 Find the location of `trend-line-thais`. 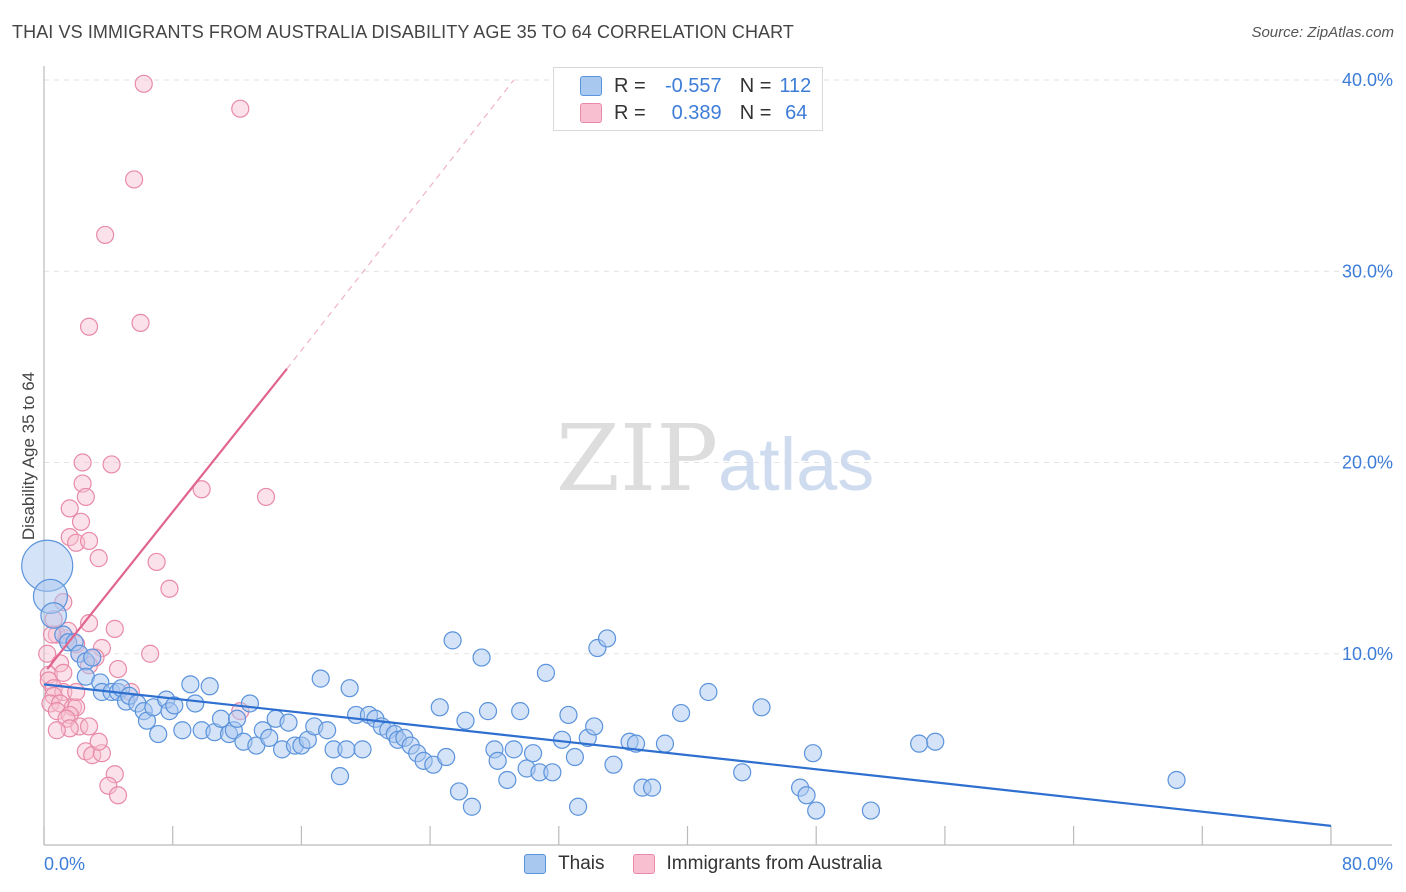

trend-line-thais is located at coordinates (687, 755).